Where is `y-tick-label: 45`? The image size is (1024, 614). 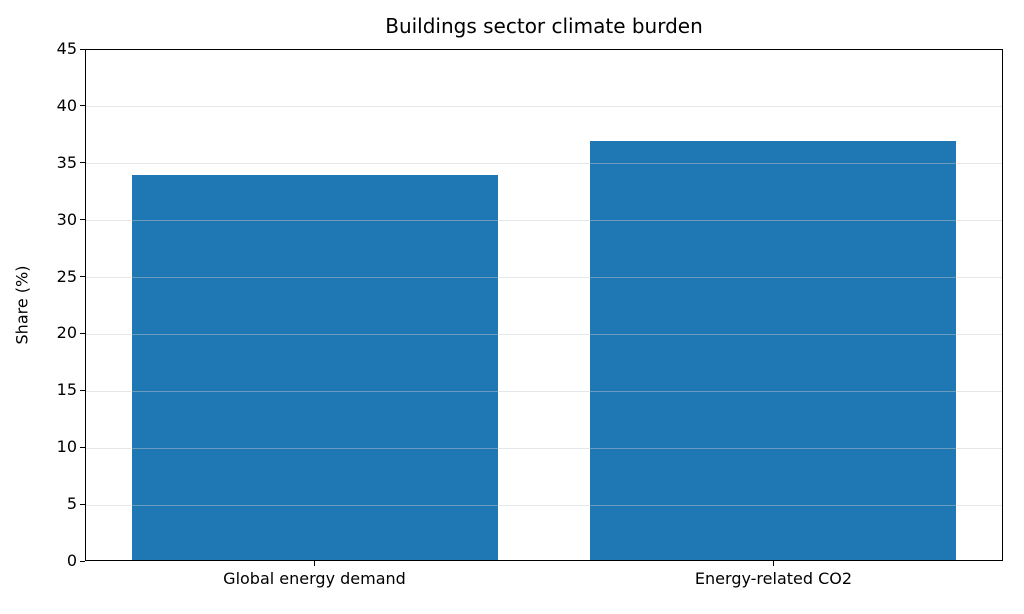 y-tick-label: 45 is located at coordinates (66, 48).